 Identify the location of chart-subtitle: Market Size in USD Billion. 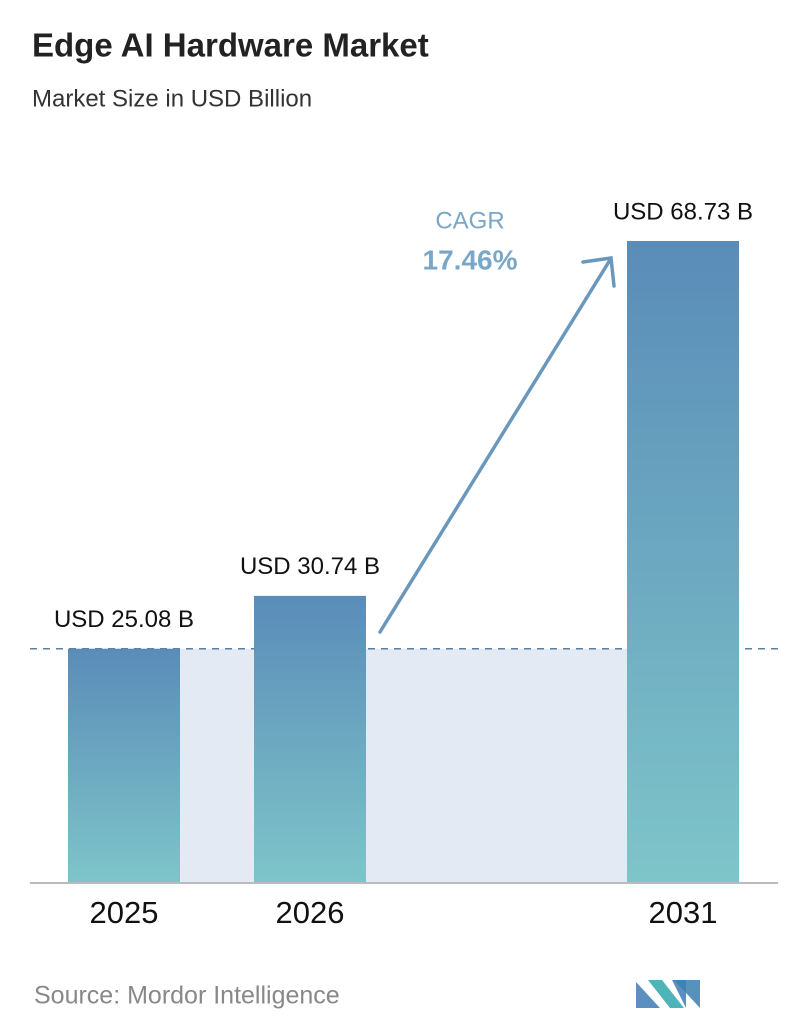
(172, 98).